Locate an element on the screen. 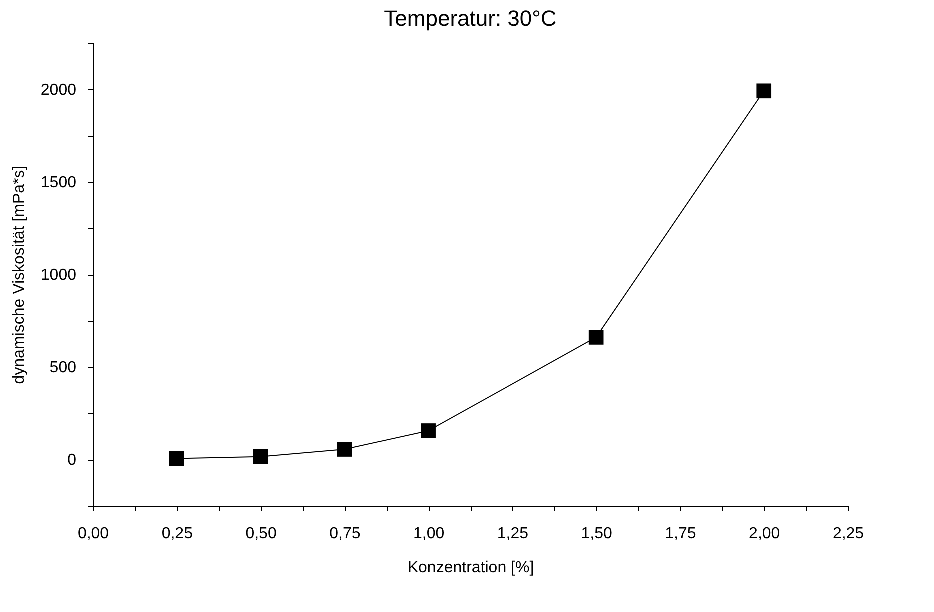  x-tick-label: 1,25 is located at coordinates (513, 534).